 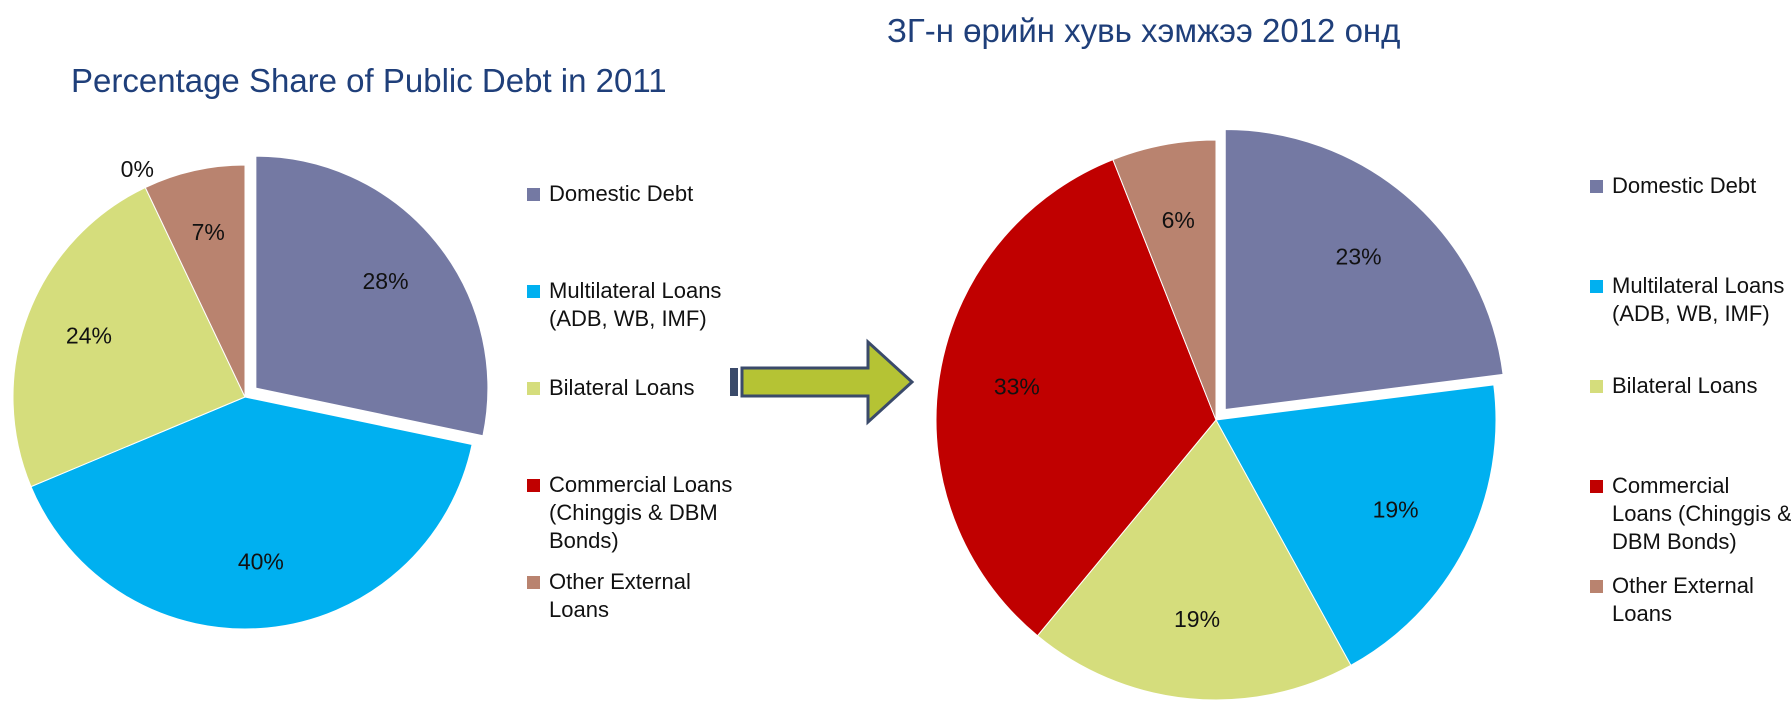 What do you see at coordinates (827, 382) in the screenshot?
I see `arrow` at bounding box center [827, 382].